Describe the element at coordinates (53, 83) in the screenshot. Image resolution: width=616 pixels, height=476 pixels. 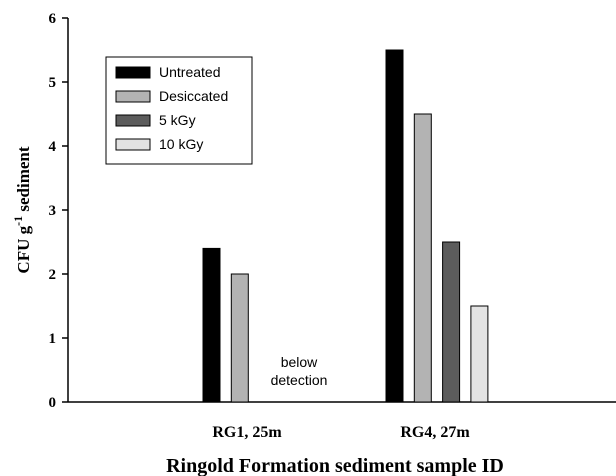
I see `y-tick-label: 5` at that location.